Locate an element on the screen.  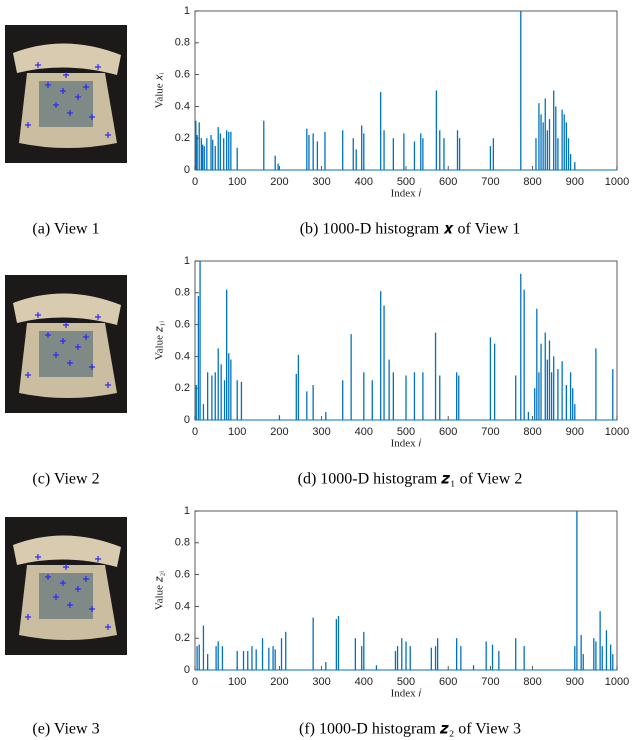
y-axis-label: Value 𝑥ᵢ is located at coordinates (160, 90).